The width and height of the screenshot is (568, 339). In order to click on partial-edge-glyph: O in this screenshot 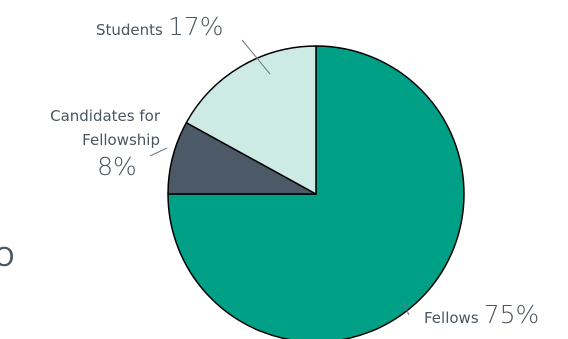, I will do `click(7, 258)`.